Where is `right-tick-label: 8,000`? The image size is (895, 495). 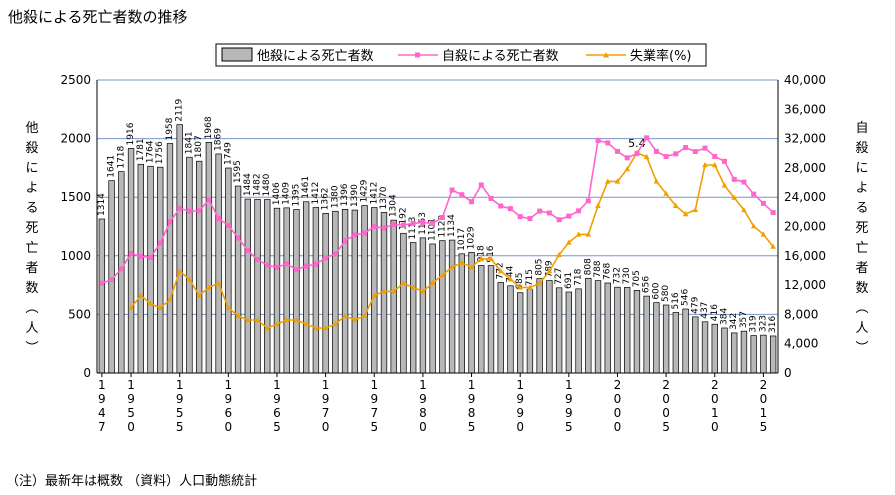
right-tick-label: 8,000 is located at coordinates (801, 314).